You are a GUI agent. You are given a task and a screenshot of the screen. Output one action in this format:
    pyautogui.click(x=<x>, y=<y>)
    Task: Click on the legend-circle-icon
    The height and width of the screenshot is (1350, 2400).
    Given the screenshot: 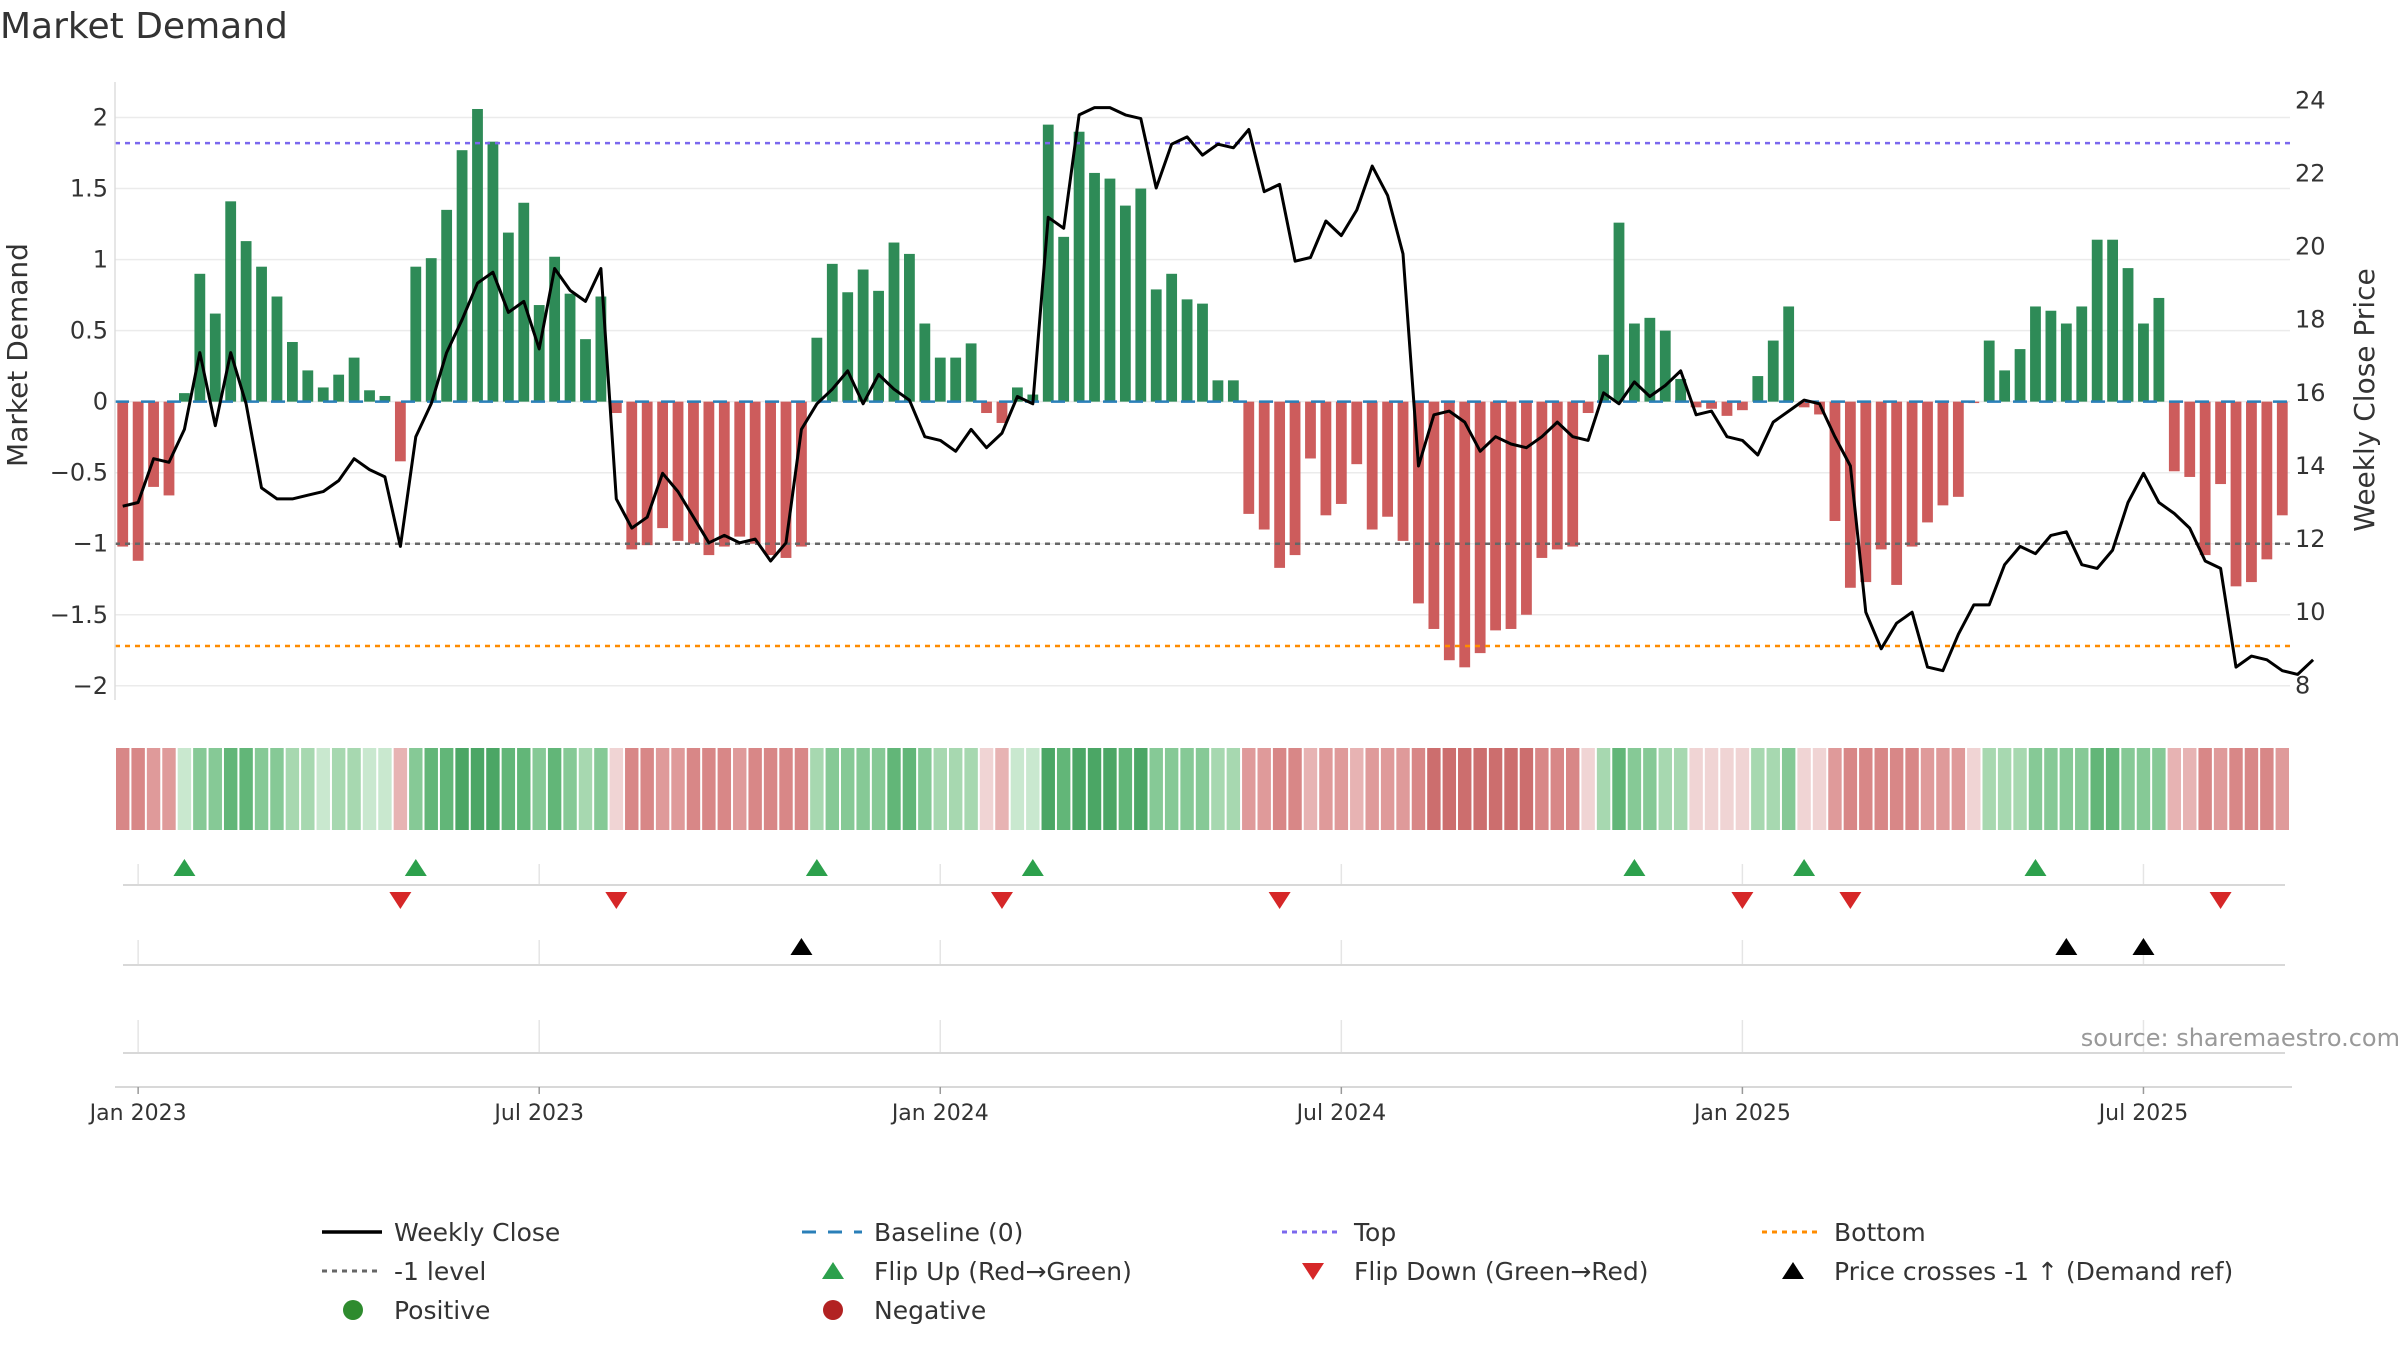 What is the action you would take?
    pyautogui.click(x=353, y=1310)
    